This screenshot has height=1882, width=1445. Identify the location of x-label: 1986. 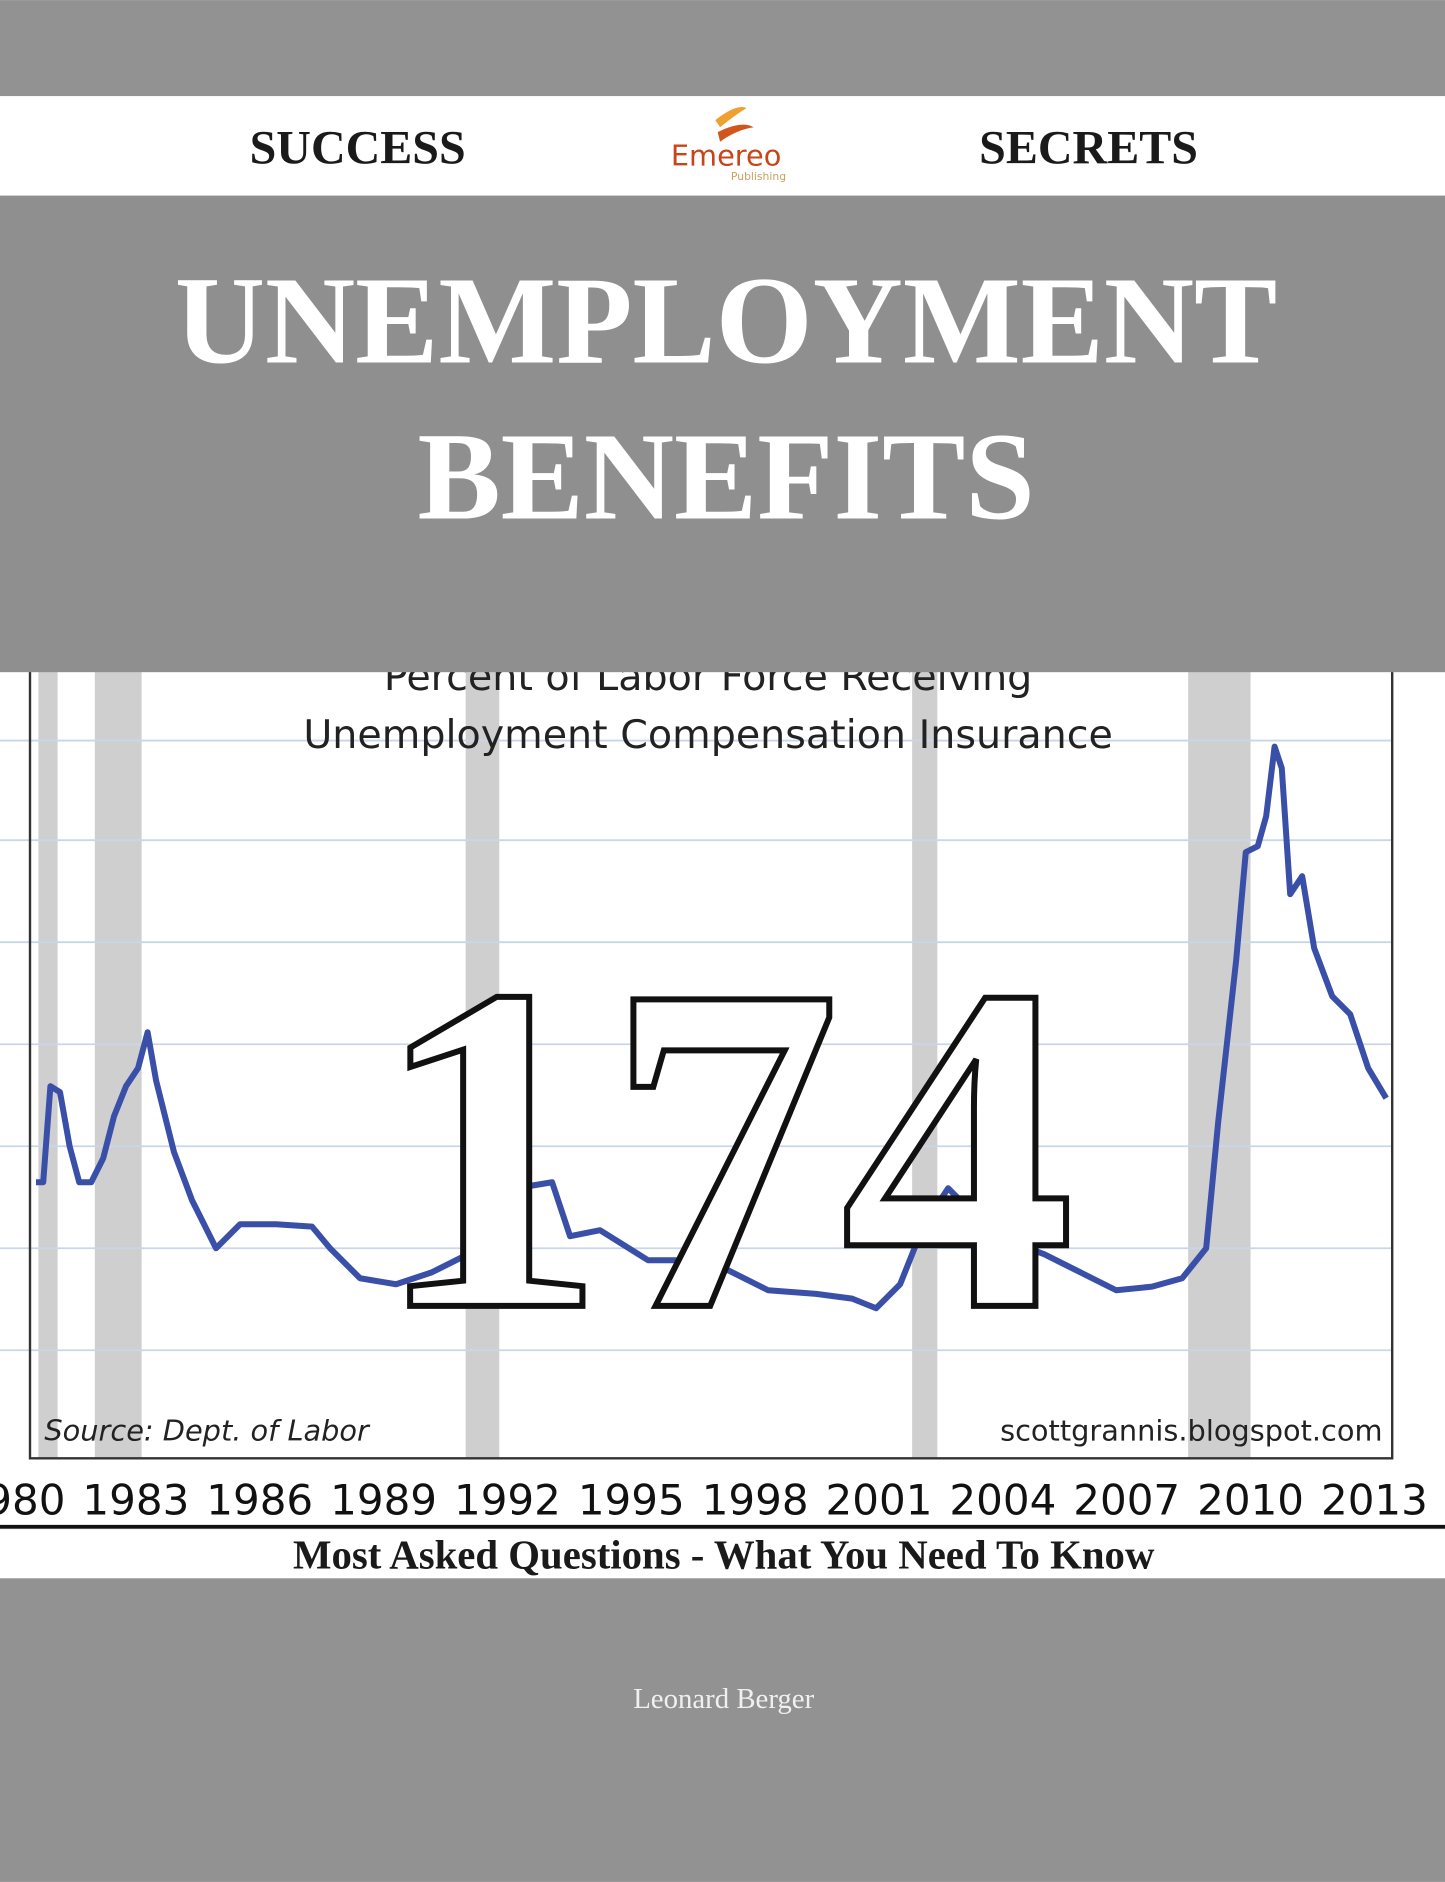
(259, 1500).